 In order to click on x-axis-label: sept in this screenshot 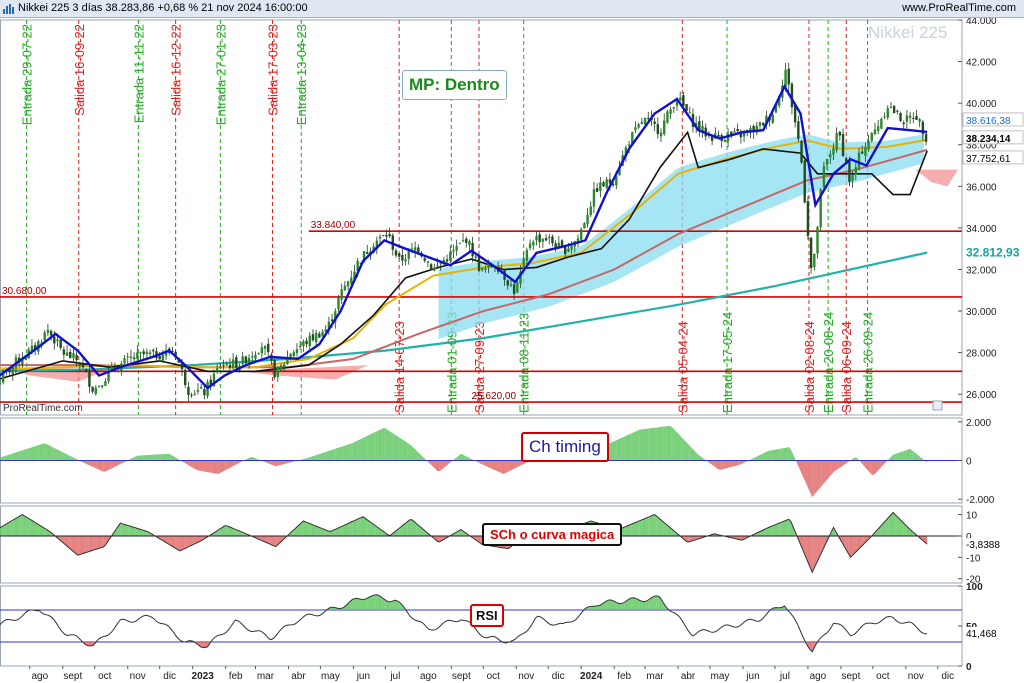, I will do `click(72, 676)`.